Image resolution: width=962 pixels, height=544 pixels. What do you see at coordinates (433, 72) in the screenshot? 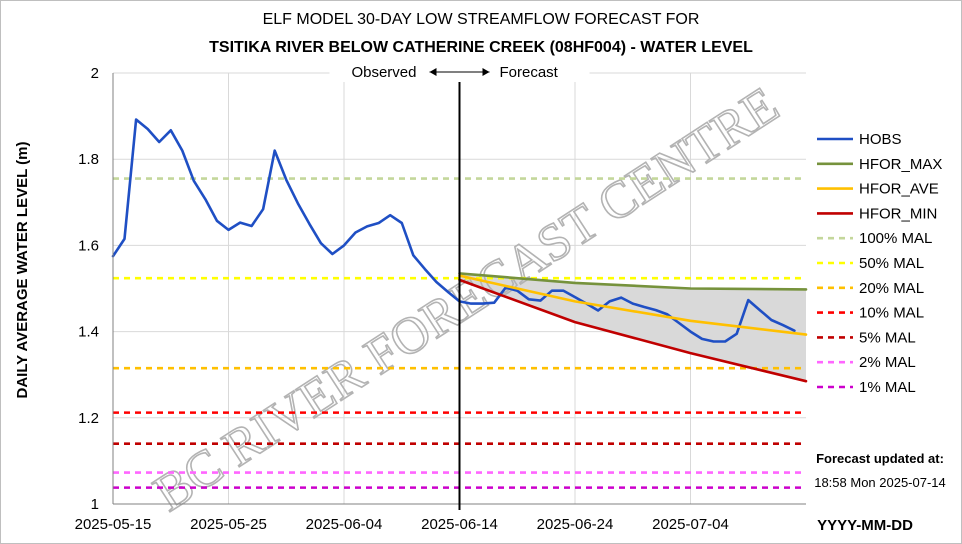
I see `arrow-head-left` at bounding box center [433, 72].